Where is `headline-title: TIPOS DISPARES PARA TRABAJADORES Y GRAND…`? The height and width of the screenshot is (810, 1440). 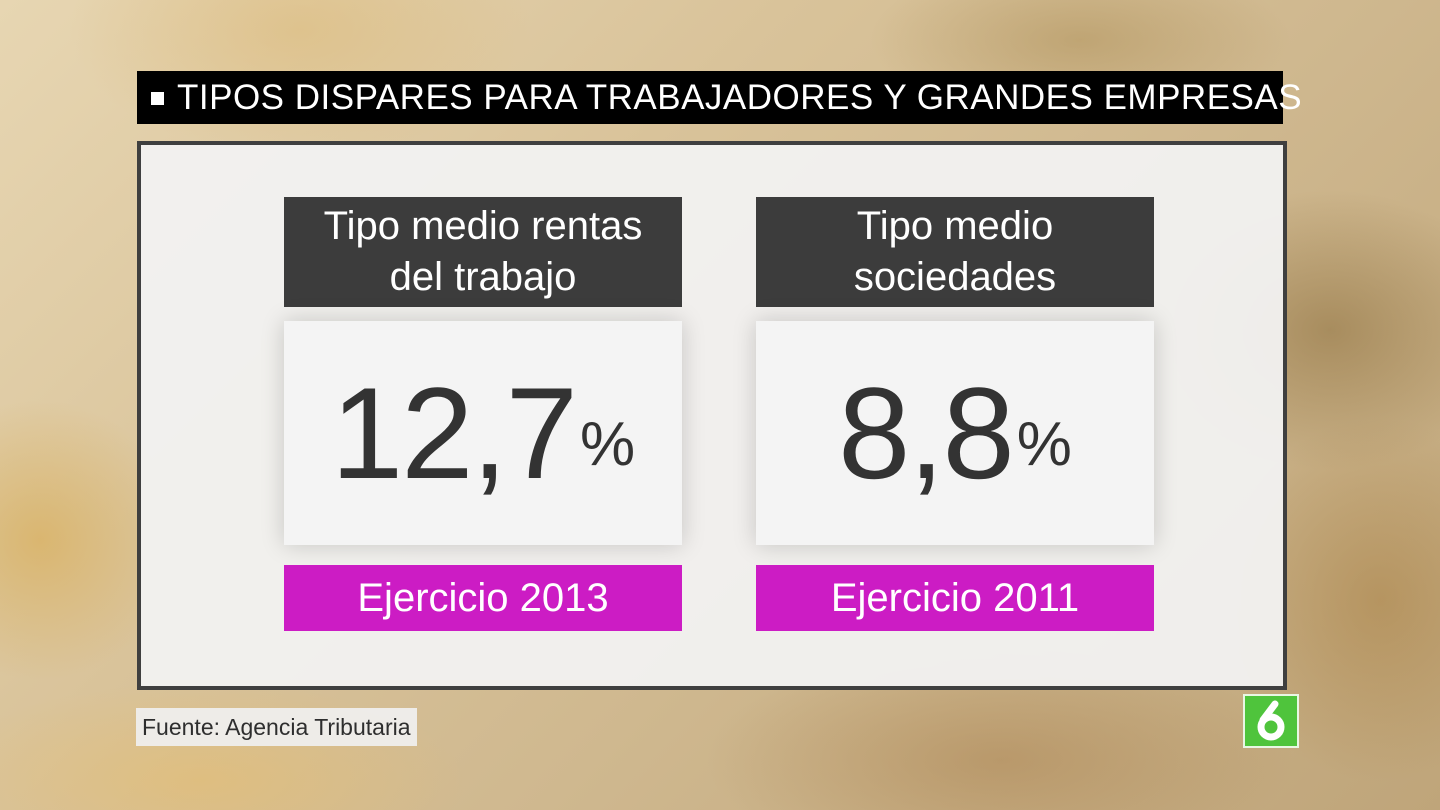 headline-title: TIPOS DISPARES PARA TRABAJADORES Y GRAND… is located at coordinates (740, 97).